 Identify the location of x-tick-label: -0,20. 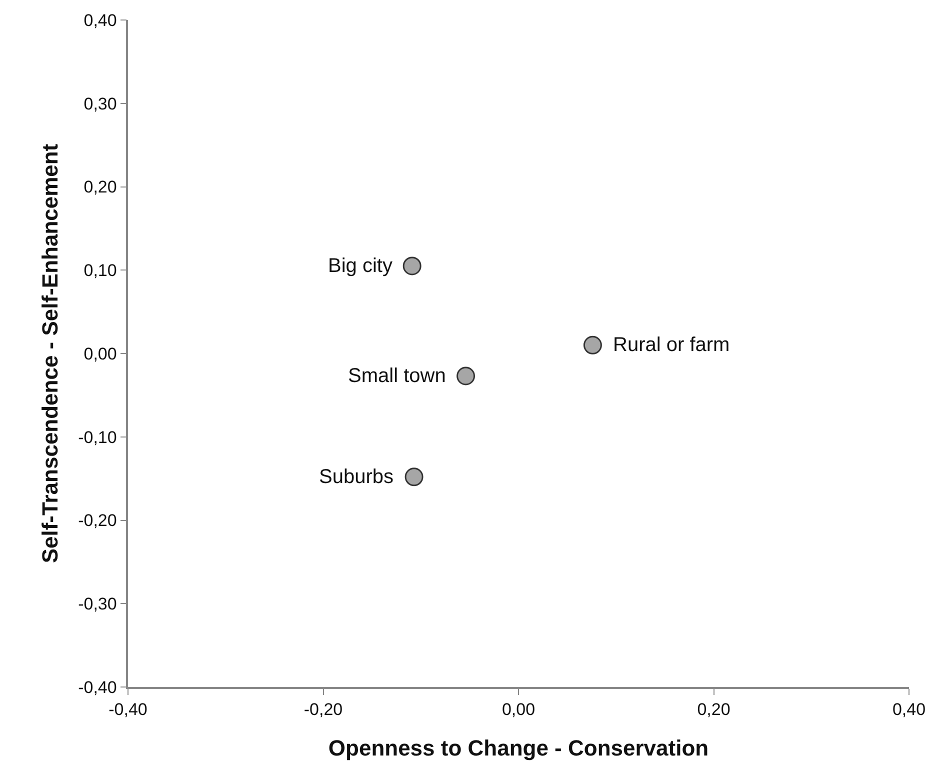
(323, 710).